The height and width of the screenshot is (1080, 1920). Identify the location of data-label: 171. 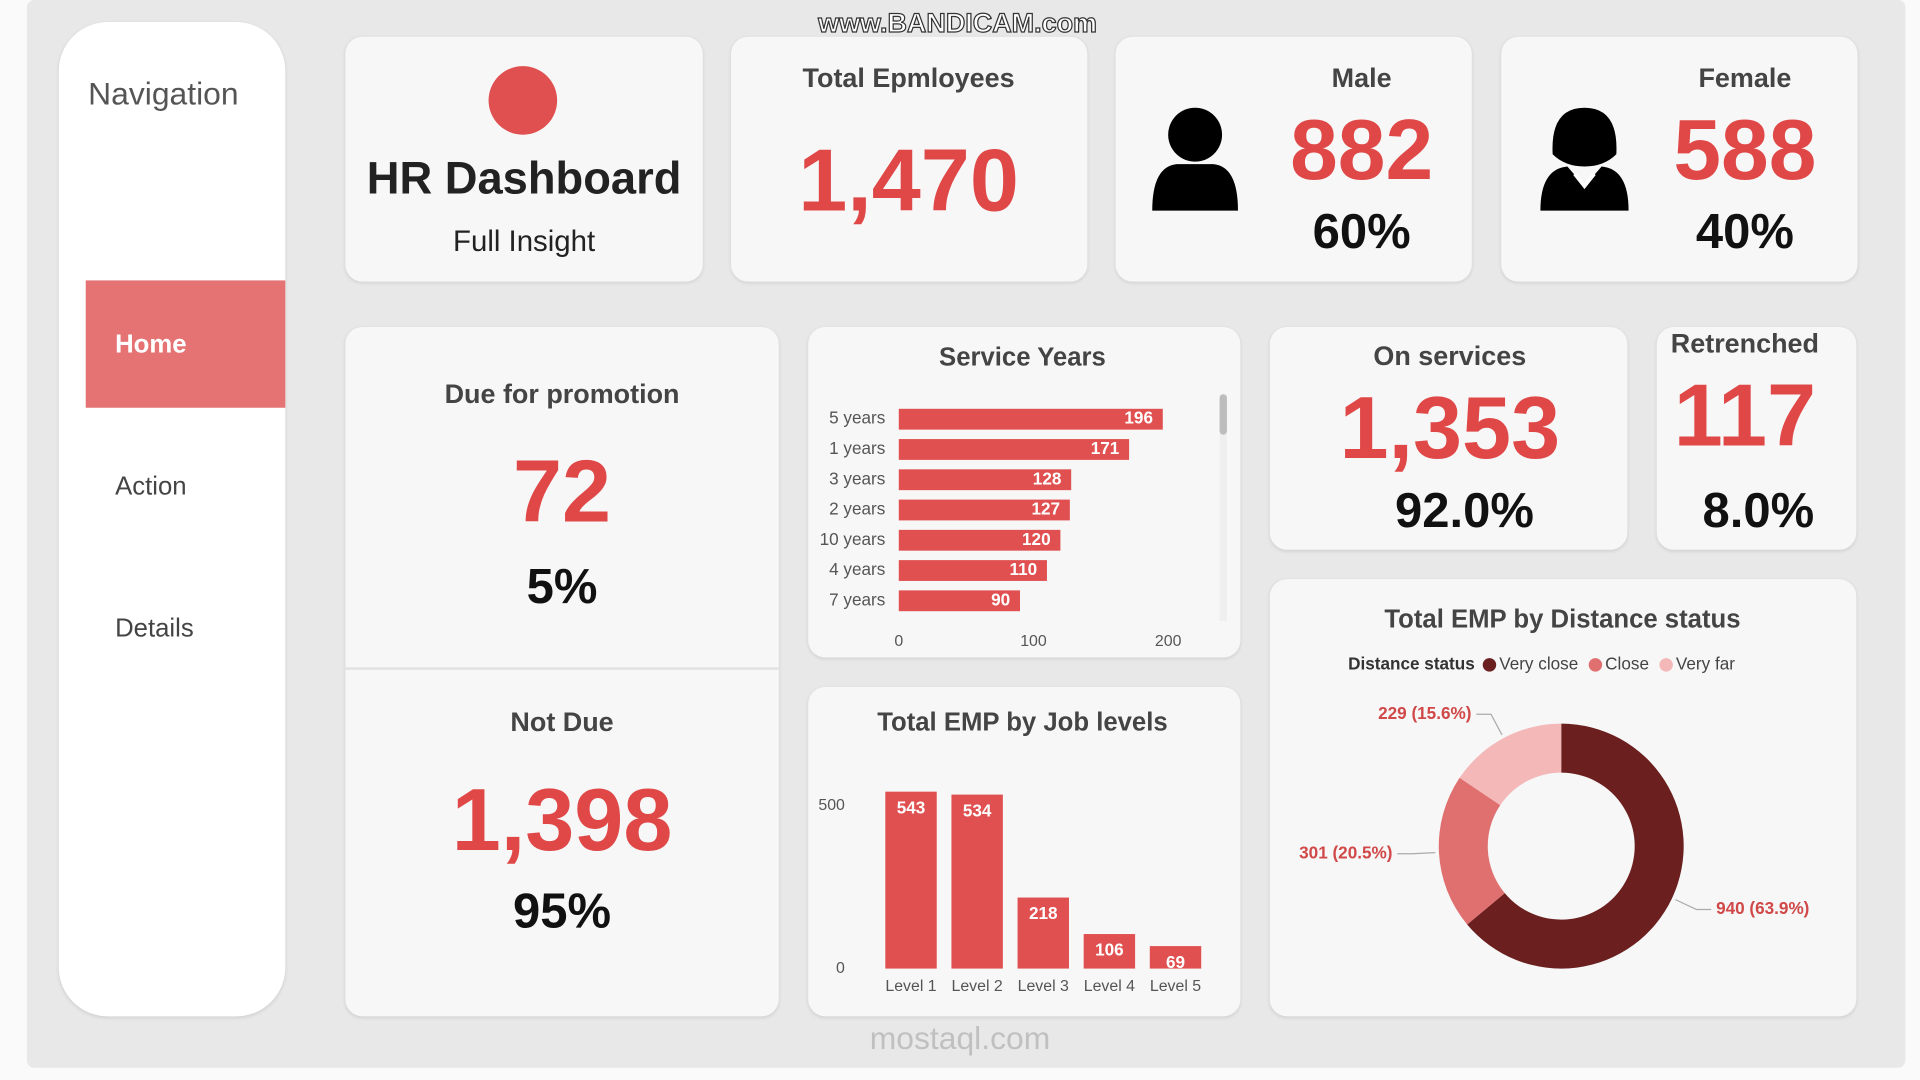
(1105, 448).